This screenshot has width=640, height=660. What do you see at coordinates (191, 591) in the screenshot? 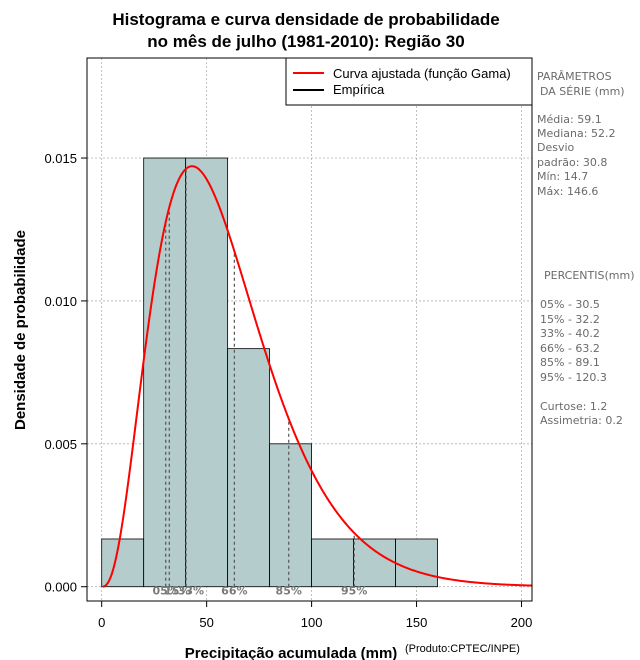
I see `percentile-axis-label: 33%` at bounding box center [191, 591].